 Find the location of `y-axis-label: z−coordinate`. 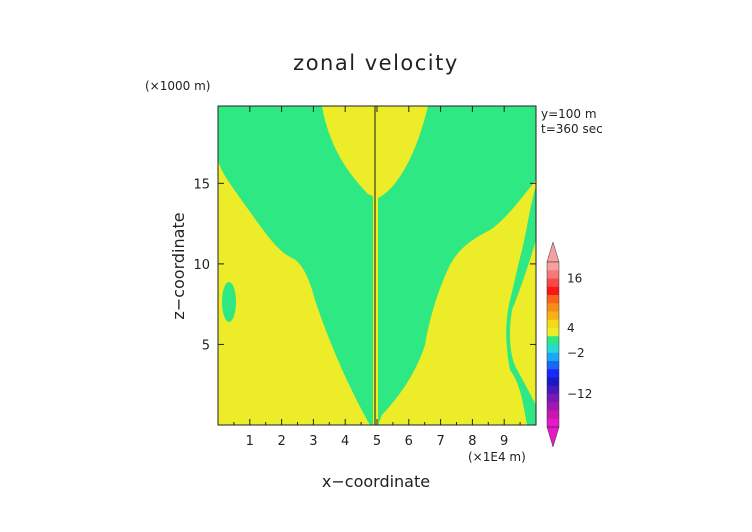

y-axis-label: z−coordinate is located at coordinates (178, 265).